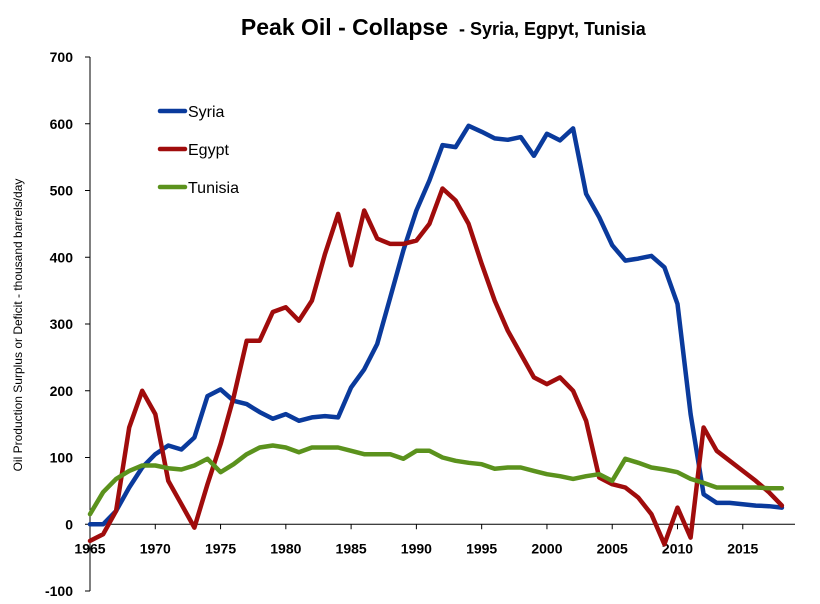 The height and width of the screenshot is (604, 820). Describe the element at coordinates (213, 188) in the screenshot. I see `legend-label-tunisia: Tunisia` at that location.